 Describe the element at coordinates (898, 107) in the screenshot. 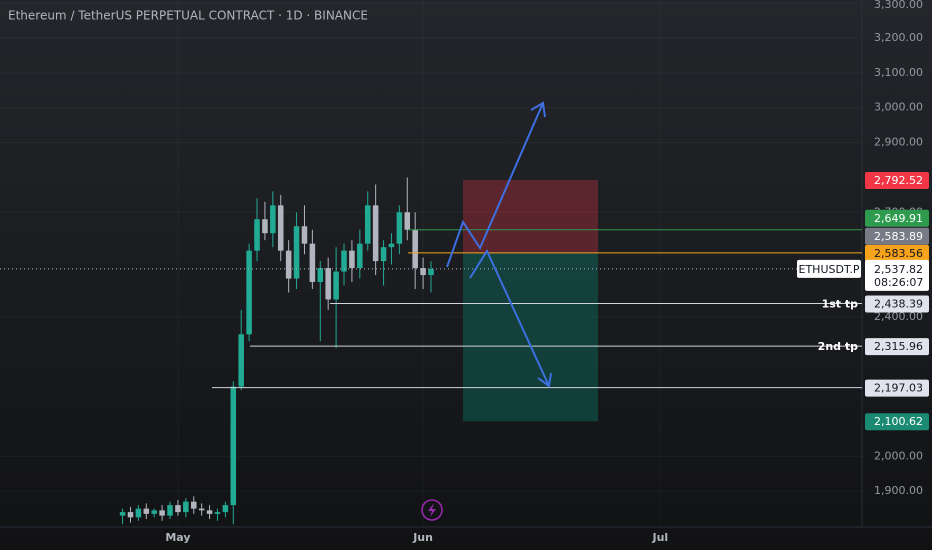

I see `y-tick-label: 3,000.00` at that location.